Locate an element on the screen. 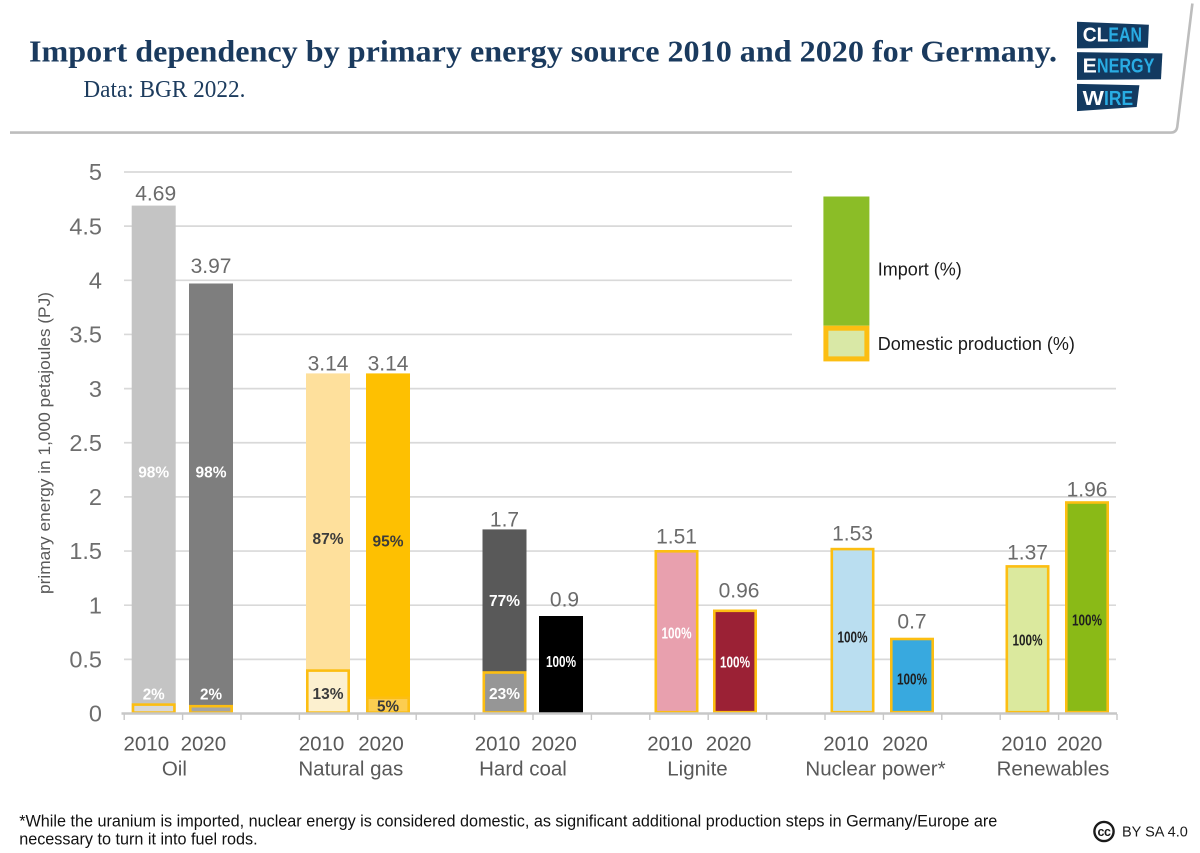  svg-text: BY SA 4.0 is located at coordinates (1155, 833).